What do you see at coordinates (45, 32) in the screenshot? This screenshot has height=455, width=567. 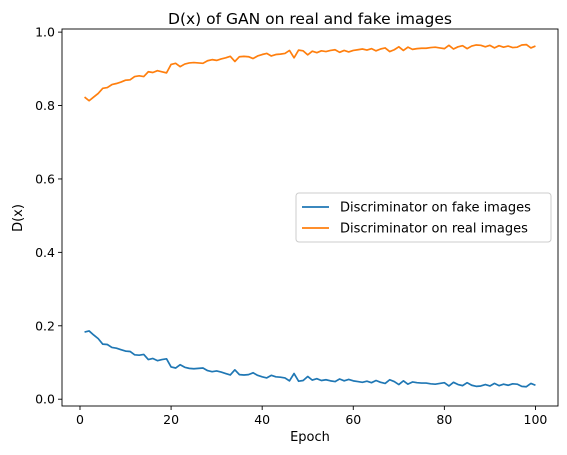 I see `y-tick-label: 1.0` at bounding box center [45, 32].